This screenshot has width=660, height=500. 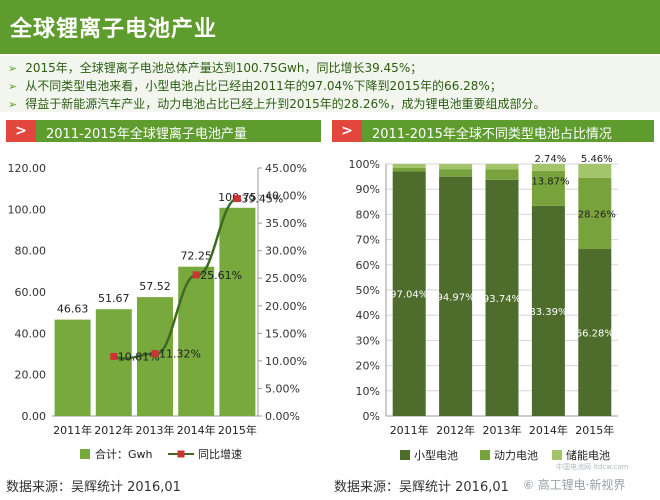 What do you see at coordinates (371, 416) in the screenshot?
I see `y-tick-label: 0%` at bounding box center [371, 416].